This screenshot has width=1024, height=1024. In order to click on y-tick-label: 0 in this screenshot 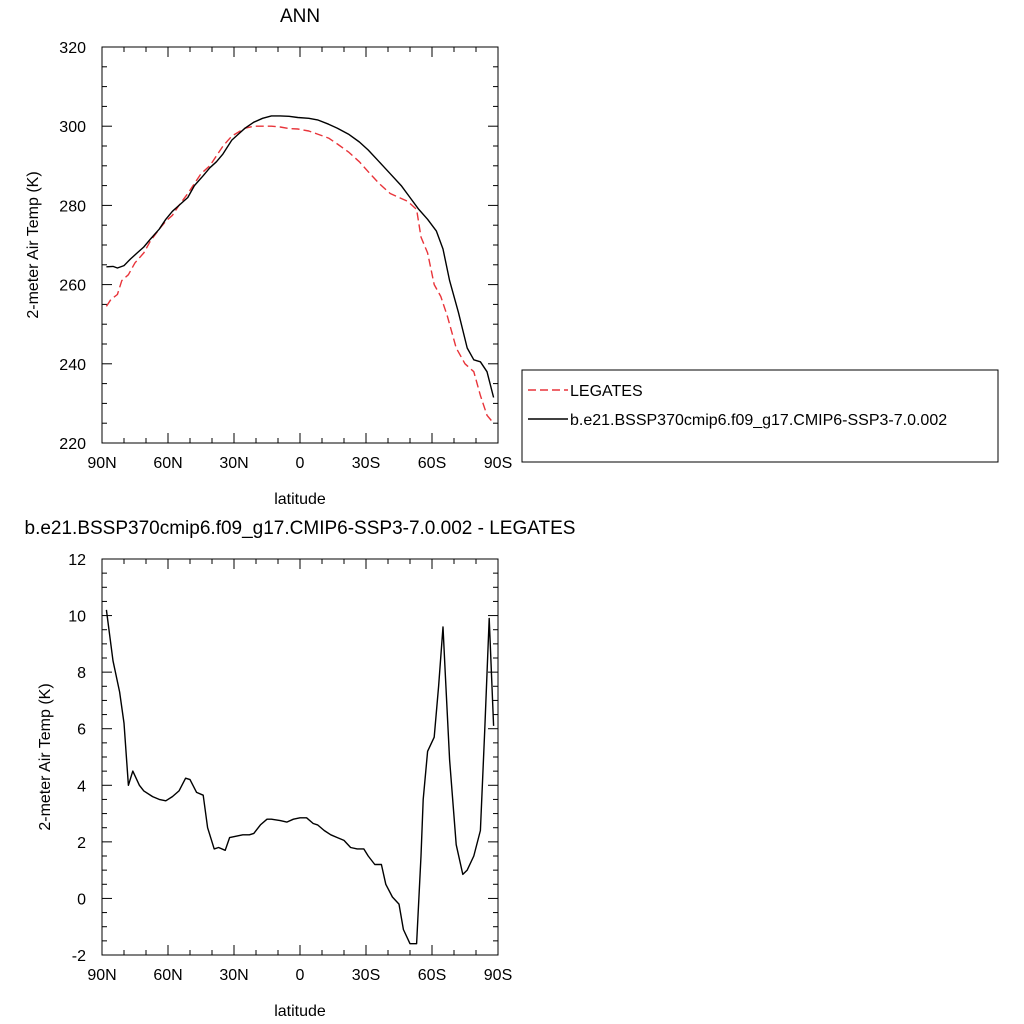, I will do `click(81, 899)`.